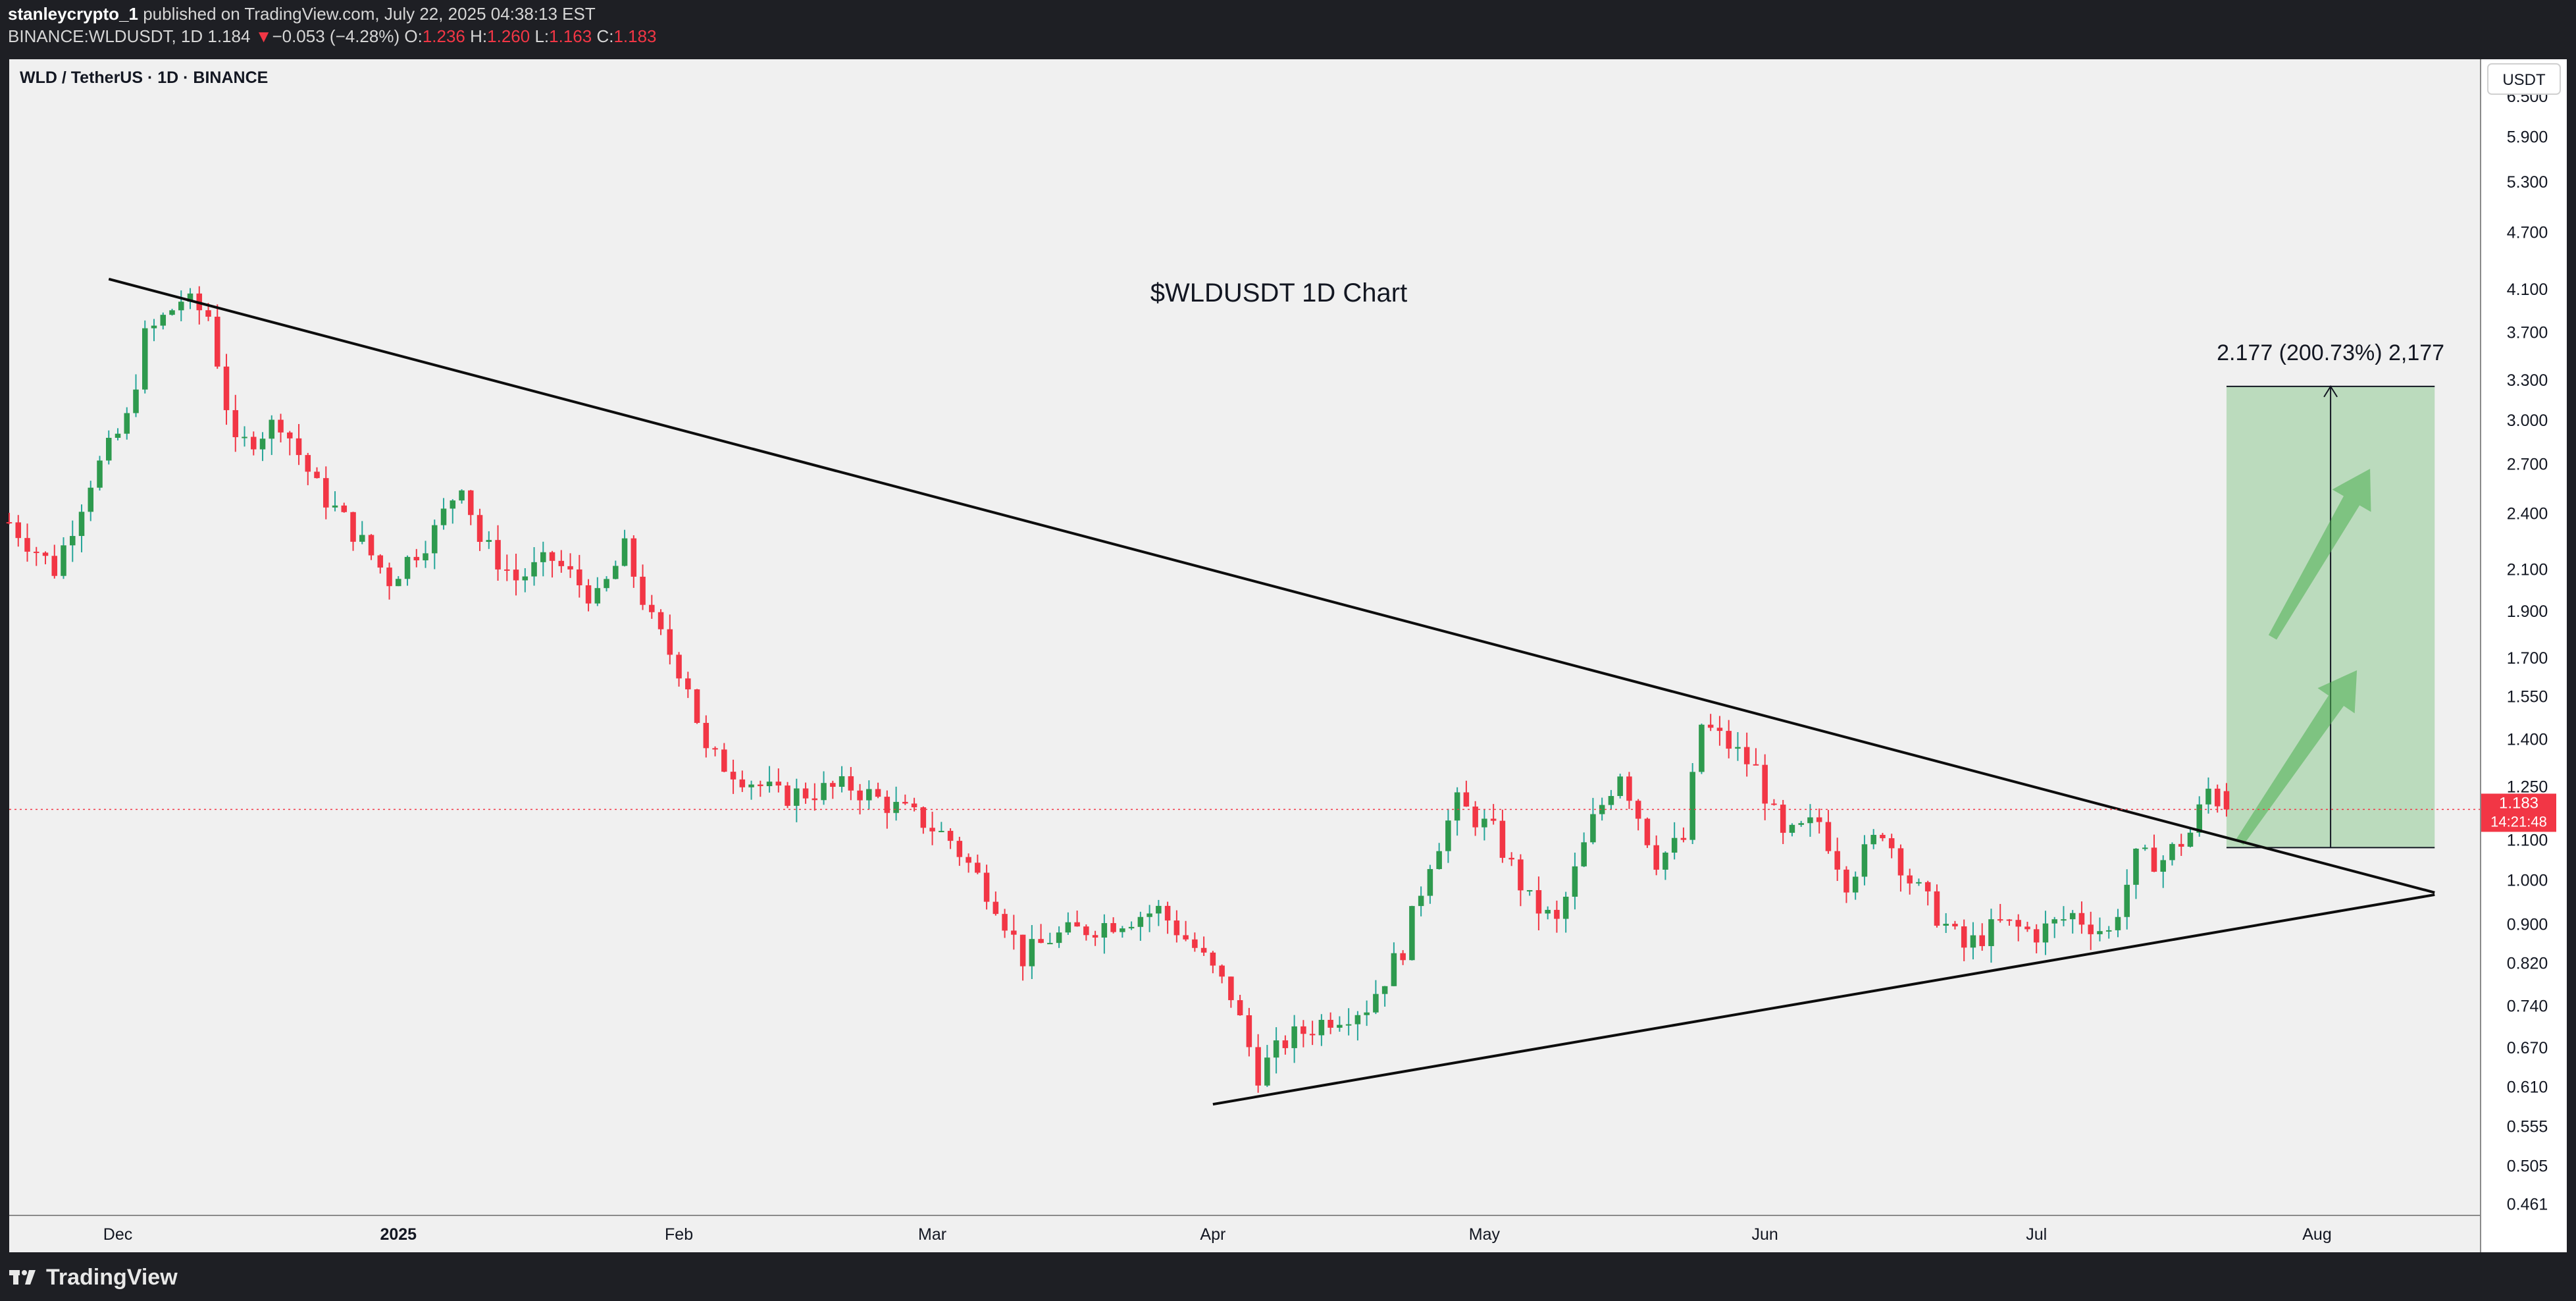 The height and width of the screenshot is (1301, 2576). What do you see at coordinates (398, 1234) in the screenshot?
I see `time-tick-label: 2025` at bounding box center [398, 1234].